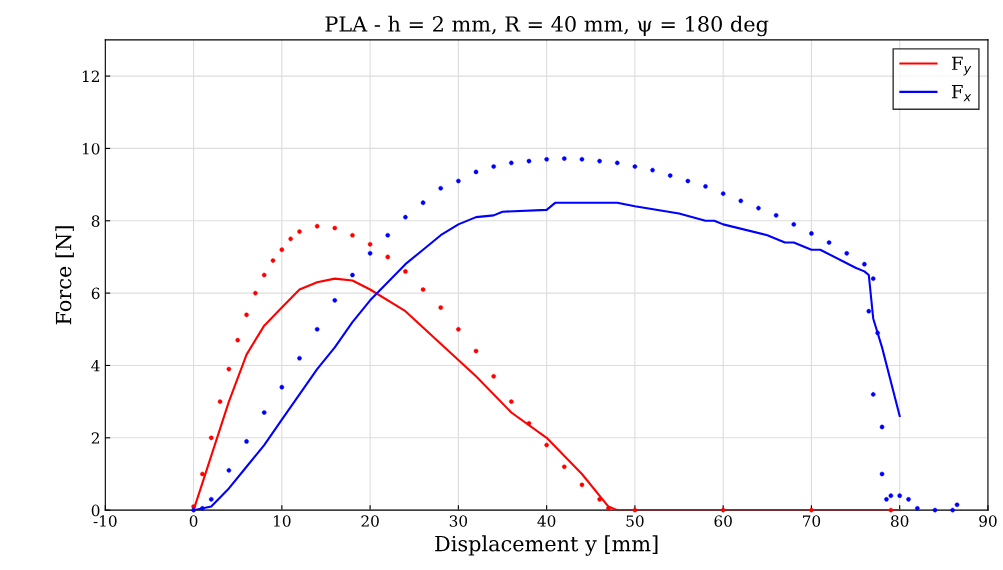 Image resolution: width=1003 pixels, height=570 pixels. Describe the element at coordinates (105, 521) in the screenshot. I see `x-tick-label: -10` at that location.